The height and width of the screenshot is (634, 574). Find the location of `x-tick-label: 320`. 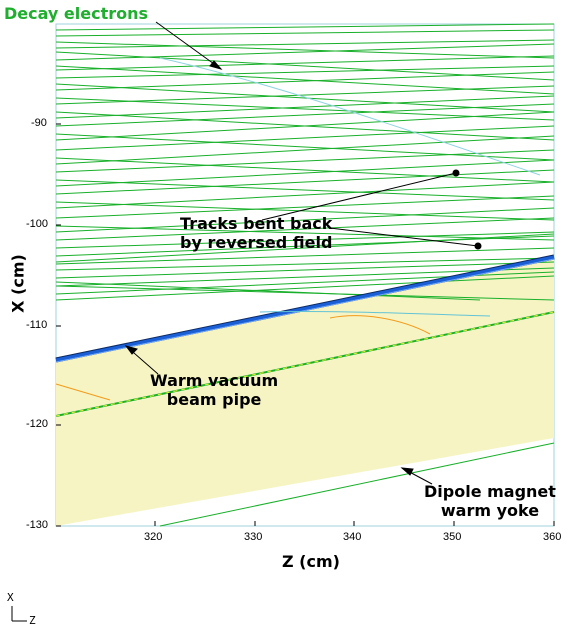

x-tick-label: 320 is located at coordinates (153, 537).